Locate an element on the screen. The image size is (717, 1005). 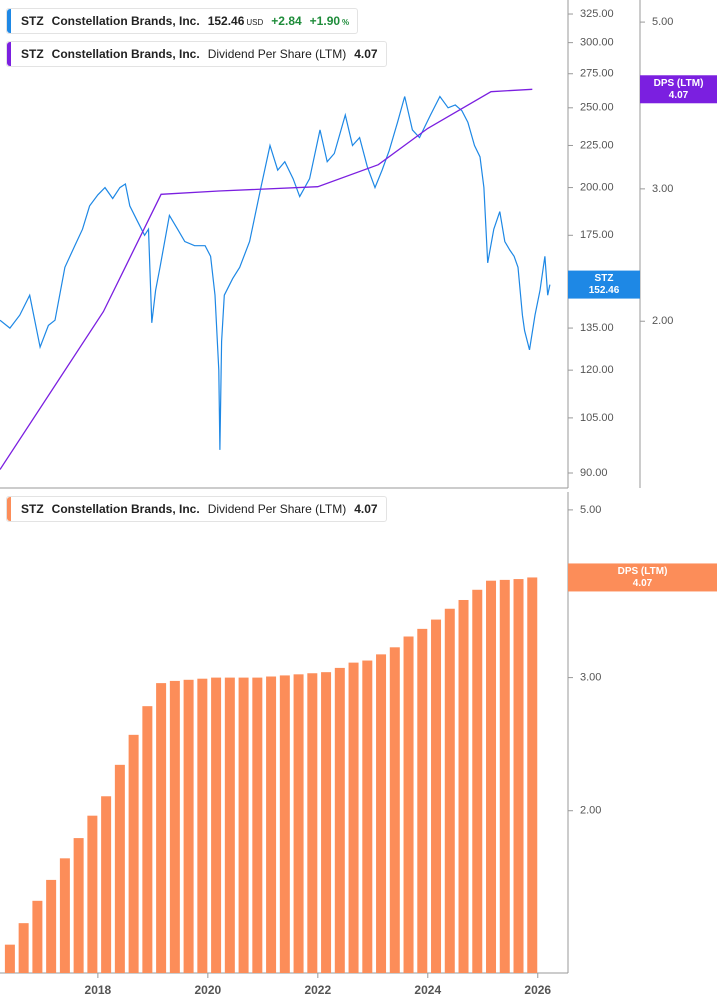
x-tick-label: 2022 is located at coordinates (317, 990).